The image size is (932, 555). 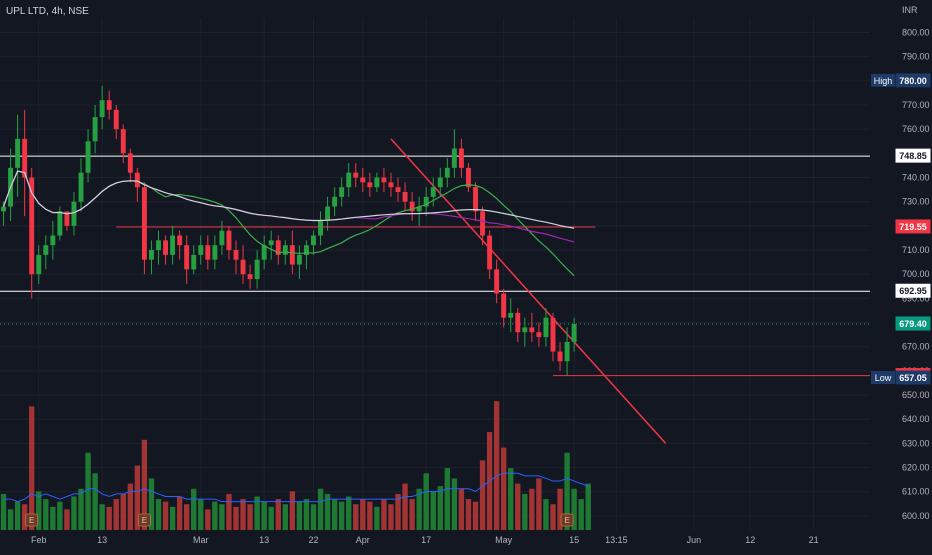 What do you see at coordinates (504, 540) in the screenshot?
I see `time-label: May` at bounding box center [504, 540].